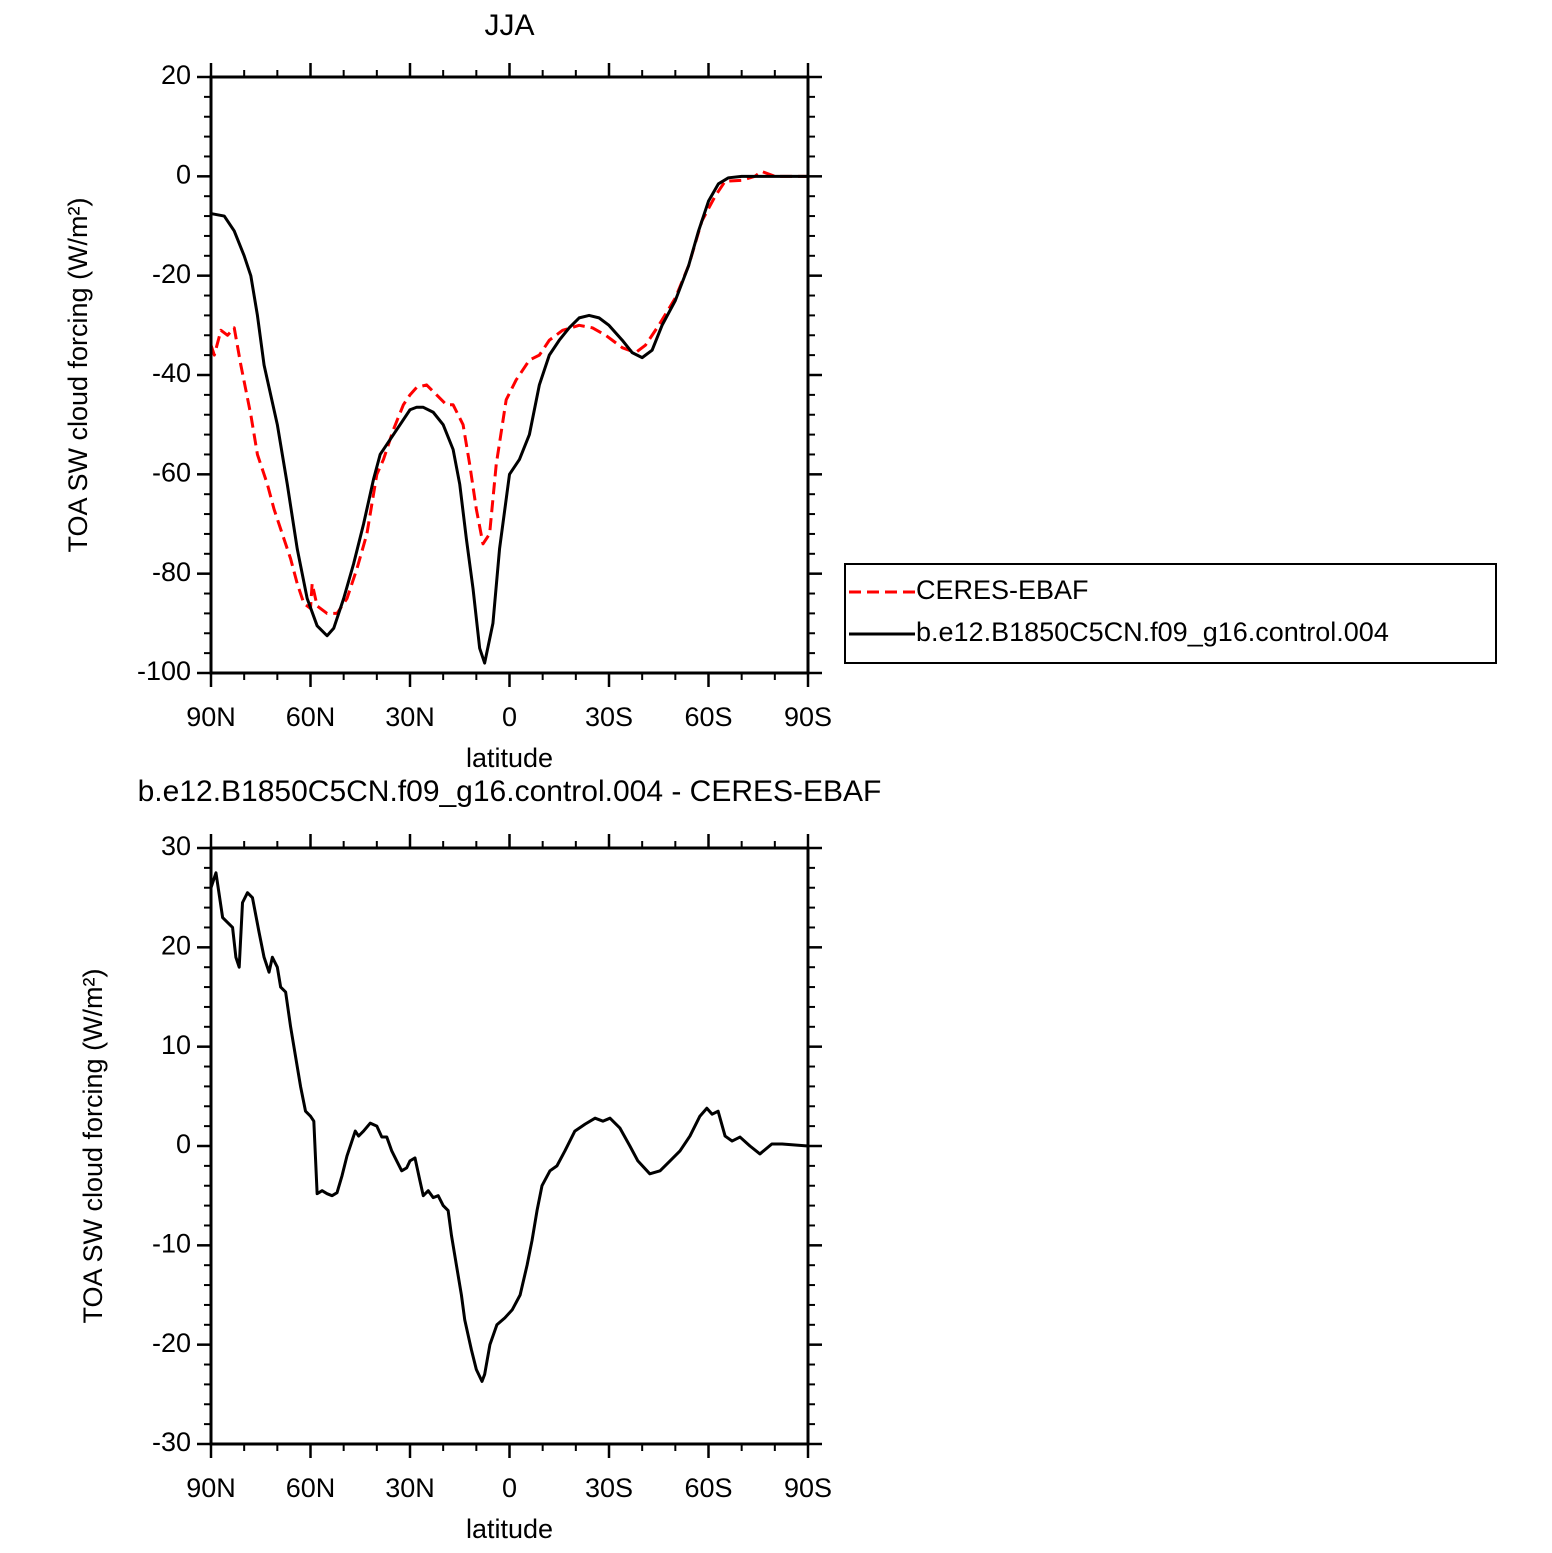 The height and width of the screenshot is (1553, 1552). I want to click on y-tick-label: -10, so click(171, 1243).